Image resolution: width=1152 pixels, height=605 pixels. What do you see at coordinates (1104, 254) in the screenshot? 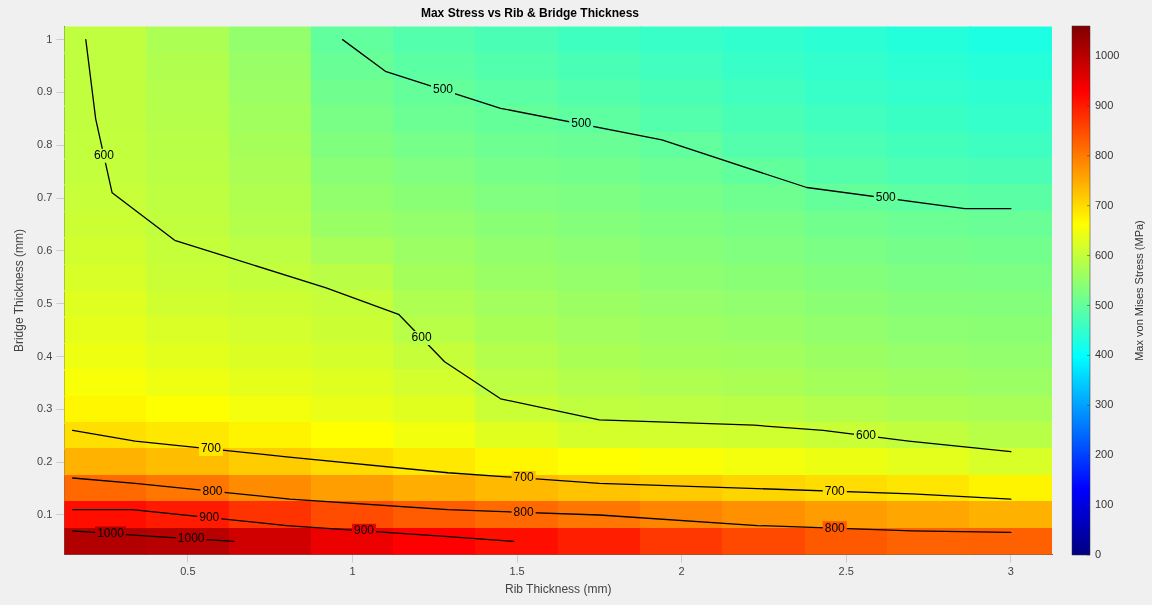
I see `color-bar-label: 600` at bounding box center [1104, 254].